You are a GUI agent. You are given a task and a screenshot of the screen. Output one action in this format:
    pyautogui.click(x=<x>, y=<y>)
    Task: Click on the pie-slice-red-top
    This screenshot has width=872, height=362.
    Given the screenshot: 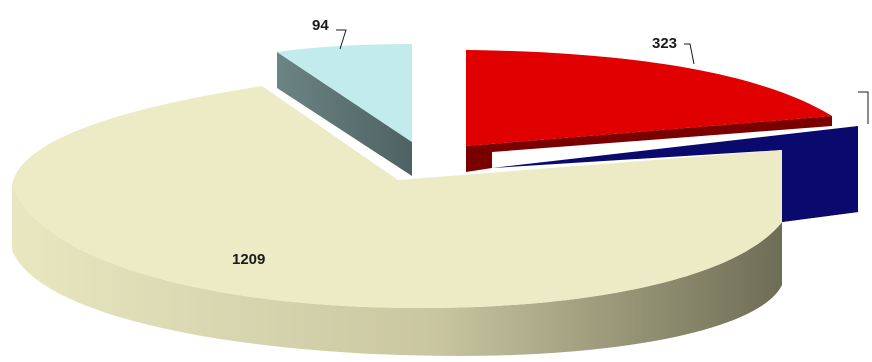 What is the action you would take?
    pyautogui.click(x=649, y=98)
    